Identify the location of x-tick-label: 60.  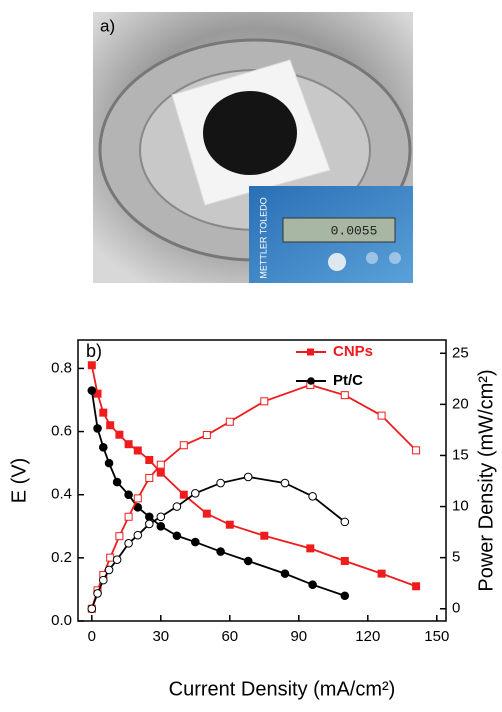
(229, 636).